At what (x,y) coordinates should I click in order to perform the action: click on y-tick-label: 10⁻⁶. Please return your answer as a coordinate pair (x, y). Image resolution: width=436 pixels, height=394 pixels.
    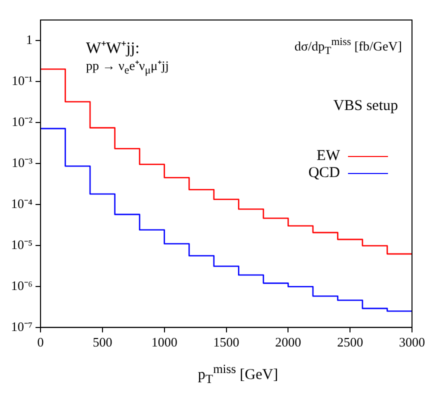
    Looking at the image, I should click on (21, 285).